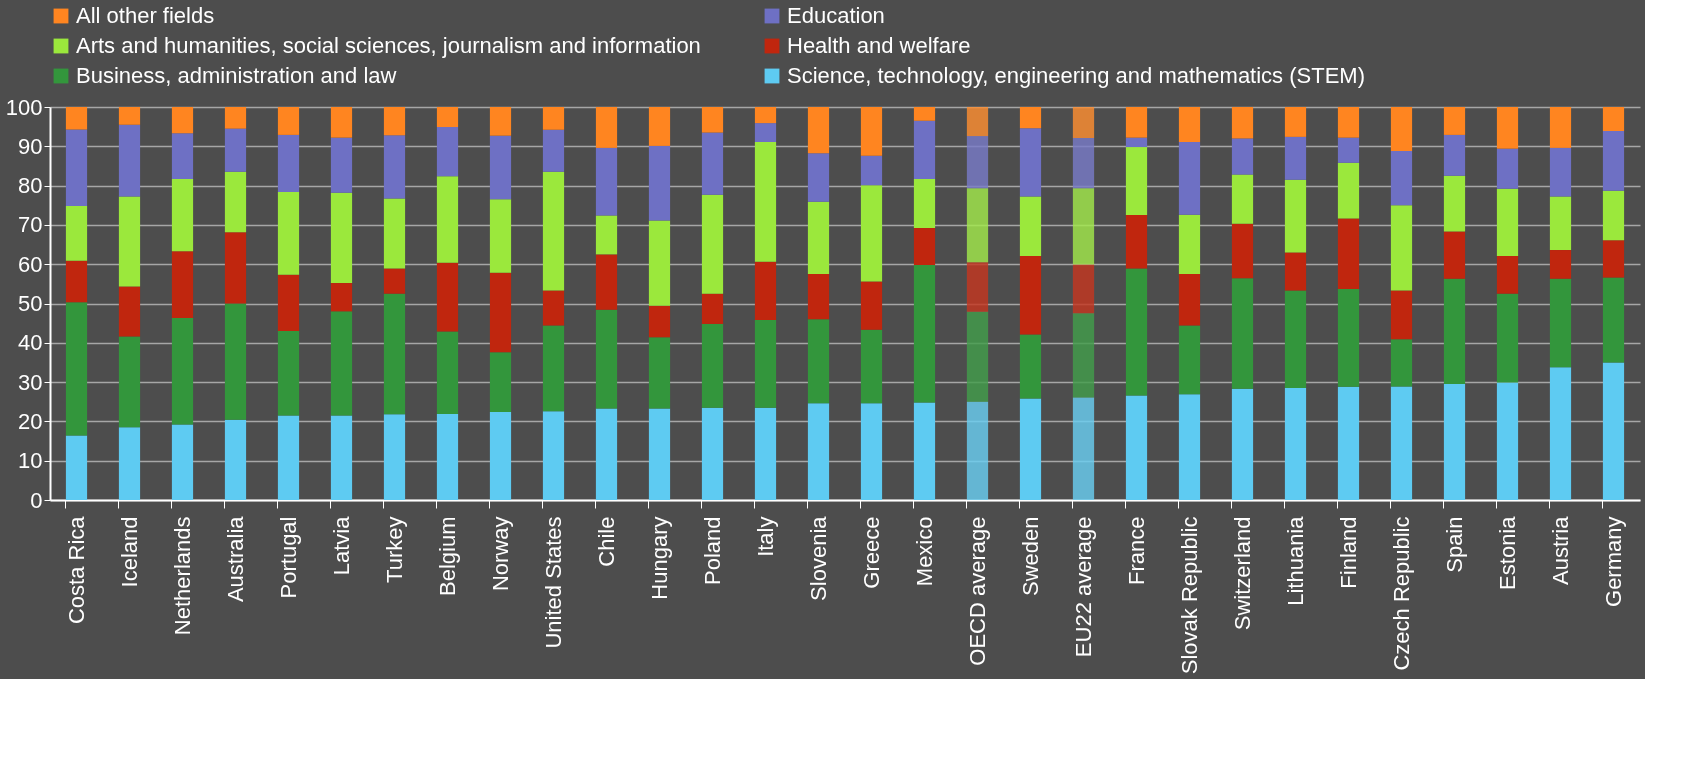  Describe the element at coordinates (447, 556) in the screenshot. I see `x-tick-label: Belgium` at that location.